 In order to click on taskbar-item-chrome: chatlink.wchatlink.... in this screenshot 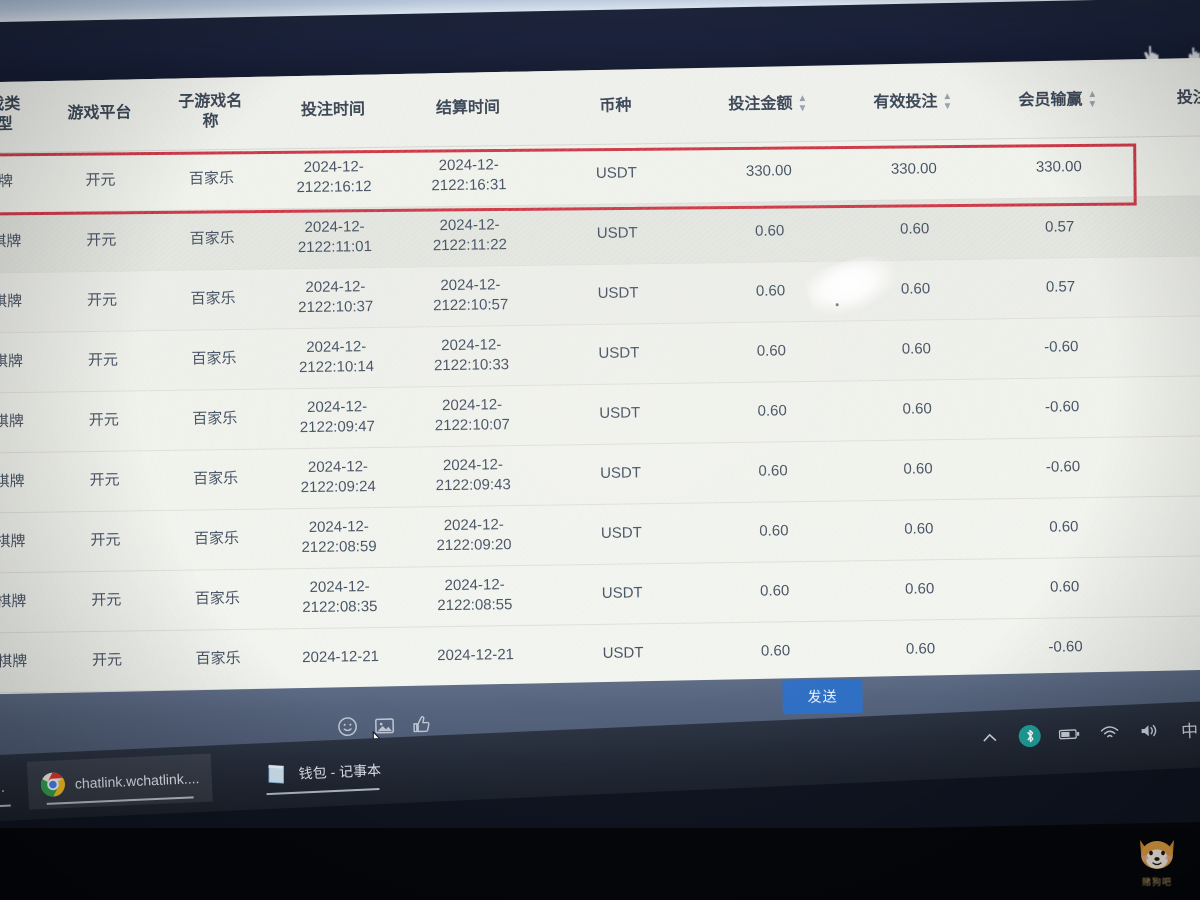, I will do `click(119, 781)`.